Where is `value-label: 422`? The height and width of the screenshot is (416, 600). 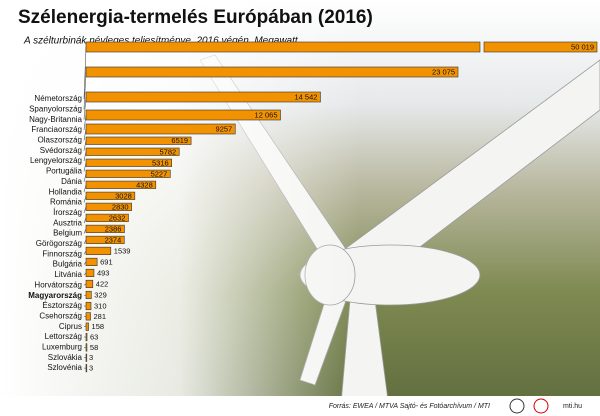
value-label: 422 is located at coordinates (102, 283).